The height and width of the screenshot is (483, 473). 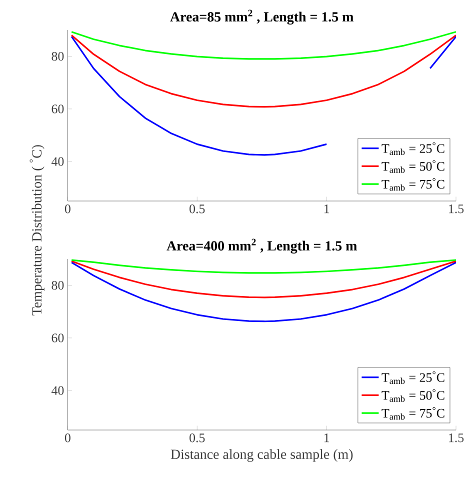 What do you see at coordinates (262, 17) in the screenshot?
I see `chart-title: Area=85 mm$^{2}$ , Length = 1.5 m` at bounding box center [262, 17].